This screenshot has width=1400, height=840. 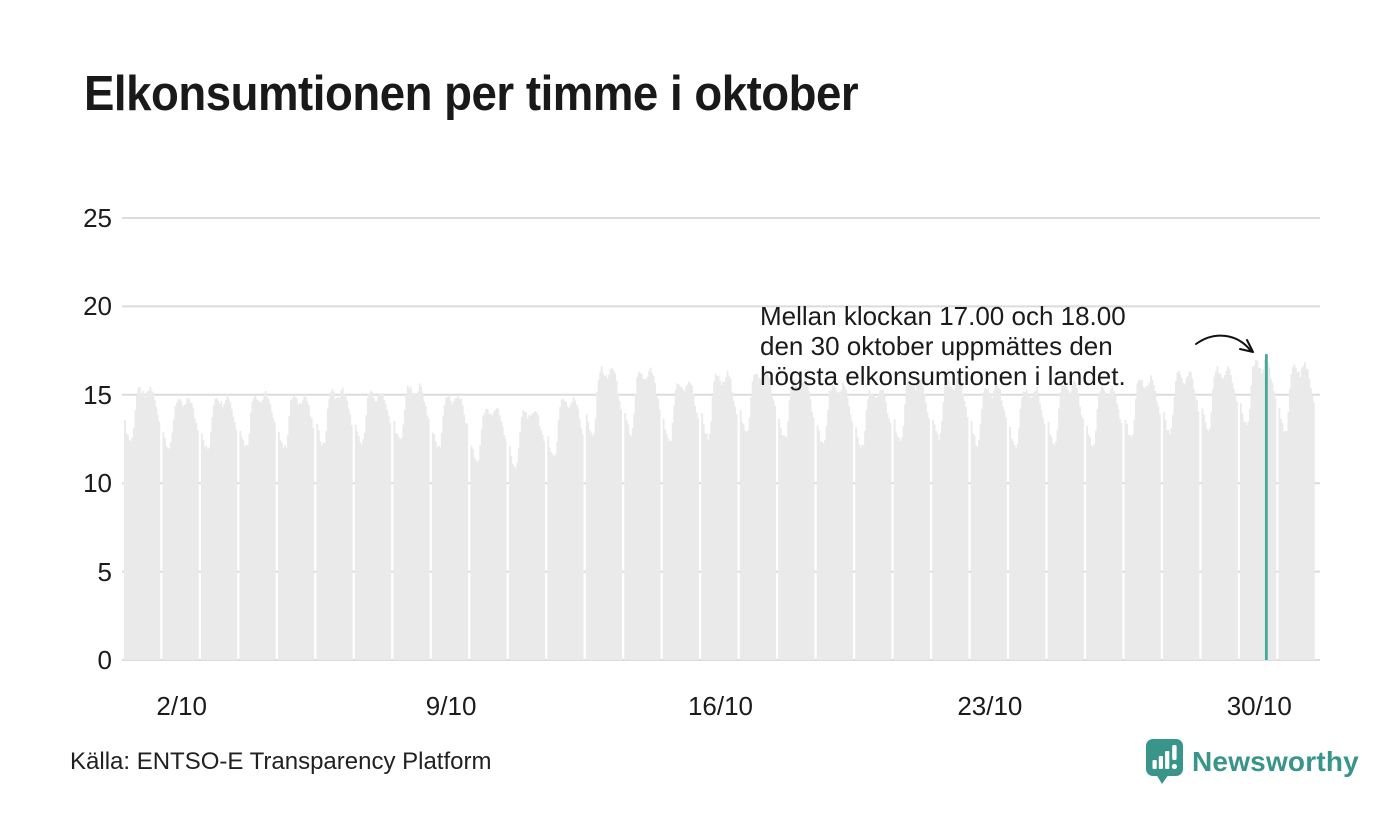 I want to click on newsworthy-logo: Newsworthy, so click(x=1252, y=761).